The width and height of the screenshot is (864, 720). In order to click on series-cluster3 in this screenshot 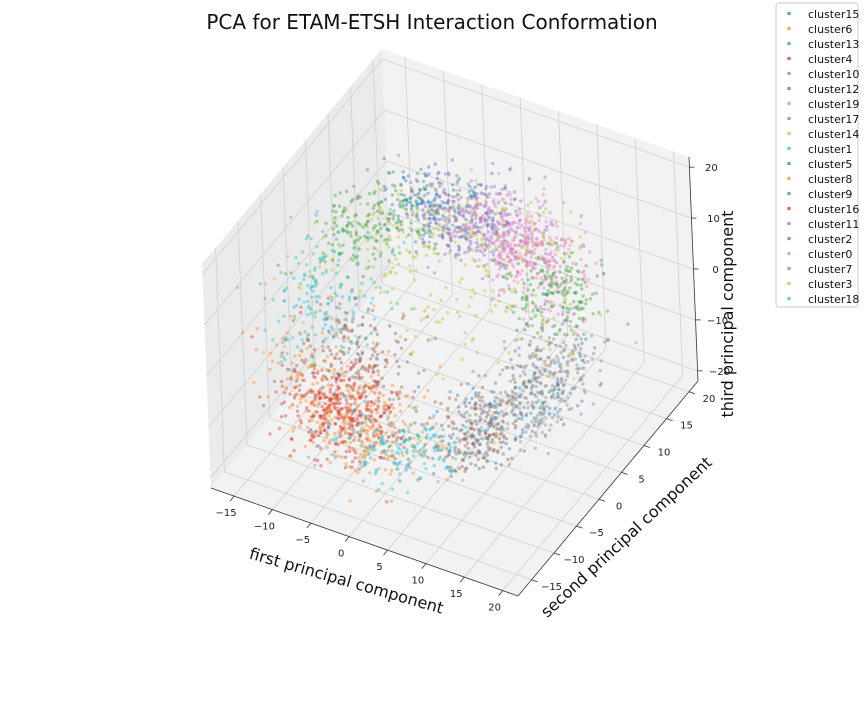, I will do `click(444, 317)`.